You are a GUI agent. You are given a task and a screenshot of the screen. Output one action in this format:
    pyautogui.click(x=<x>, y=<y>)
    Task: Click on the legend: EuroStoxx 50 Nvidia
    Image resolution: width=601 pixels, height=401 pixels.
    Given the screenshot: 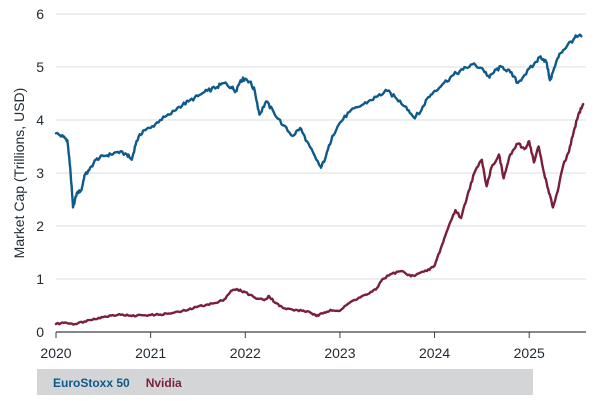 What is the action you would take?
    pyautogui.click(x=285, y=382)
    